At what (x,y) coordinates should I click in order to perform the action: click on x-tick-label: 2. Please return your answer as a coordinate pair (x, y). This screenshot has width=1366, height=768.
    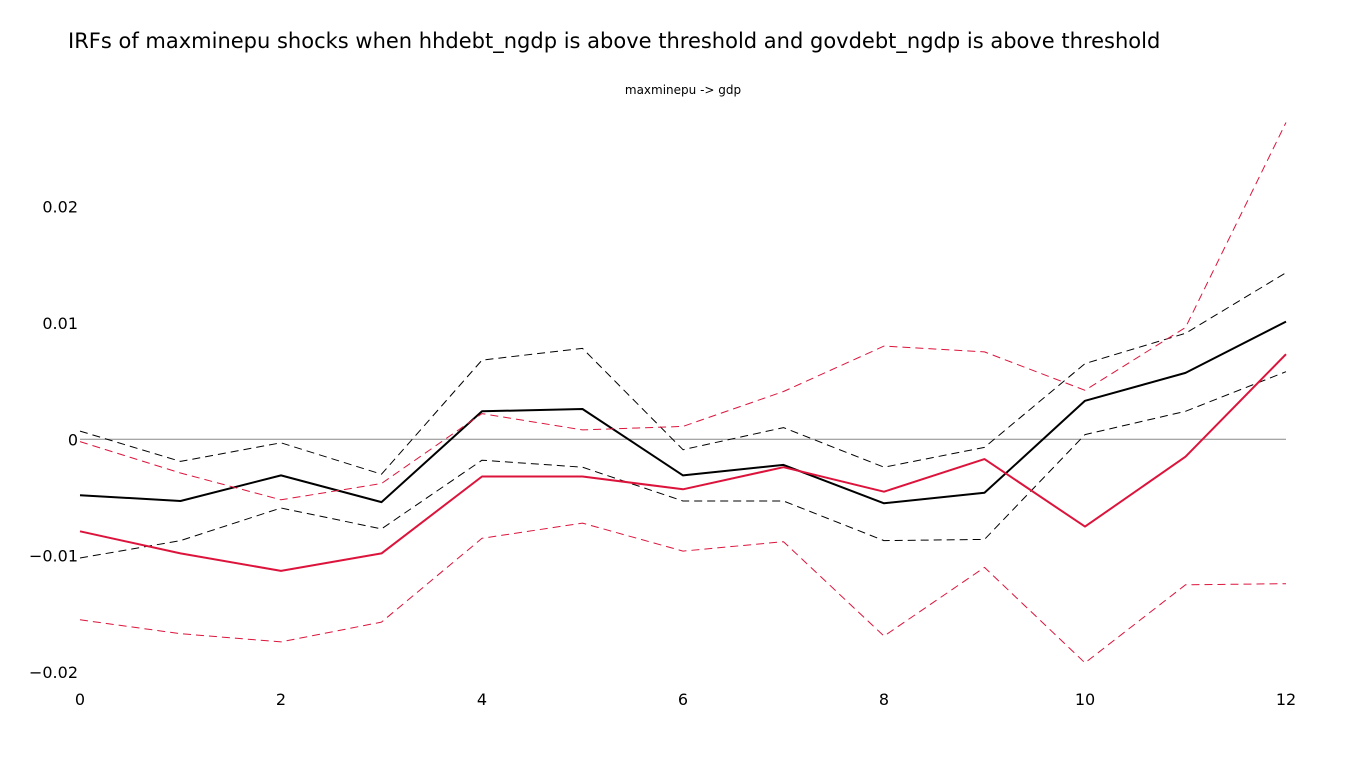
    Looking at the image, I should click on (281, 699).